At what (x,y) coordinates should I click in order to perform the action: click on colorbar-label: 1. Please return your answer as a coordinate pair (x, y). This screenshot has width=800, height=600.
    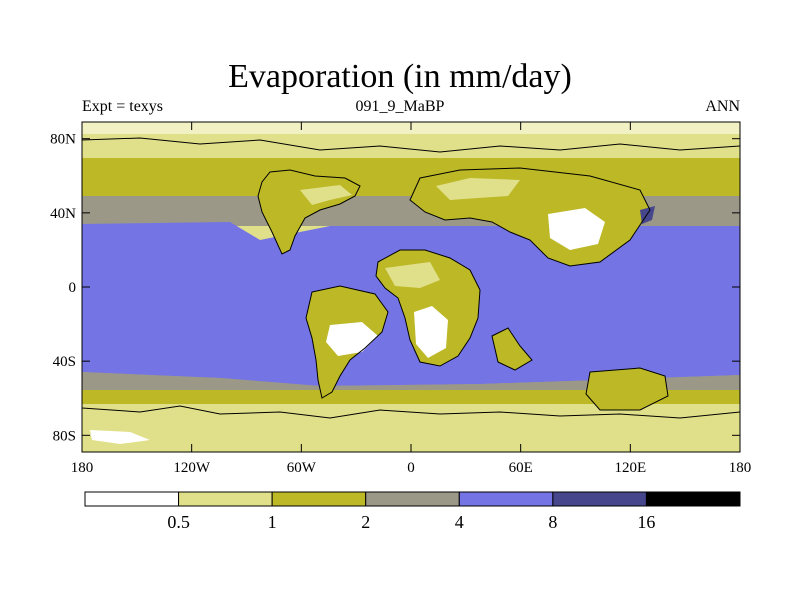
    Looking at the image, I should click on (272, 522).